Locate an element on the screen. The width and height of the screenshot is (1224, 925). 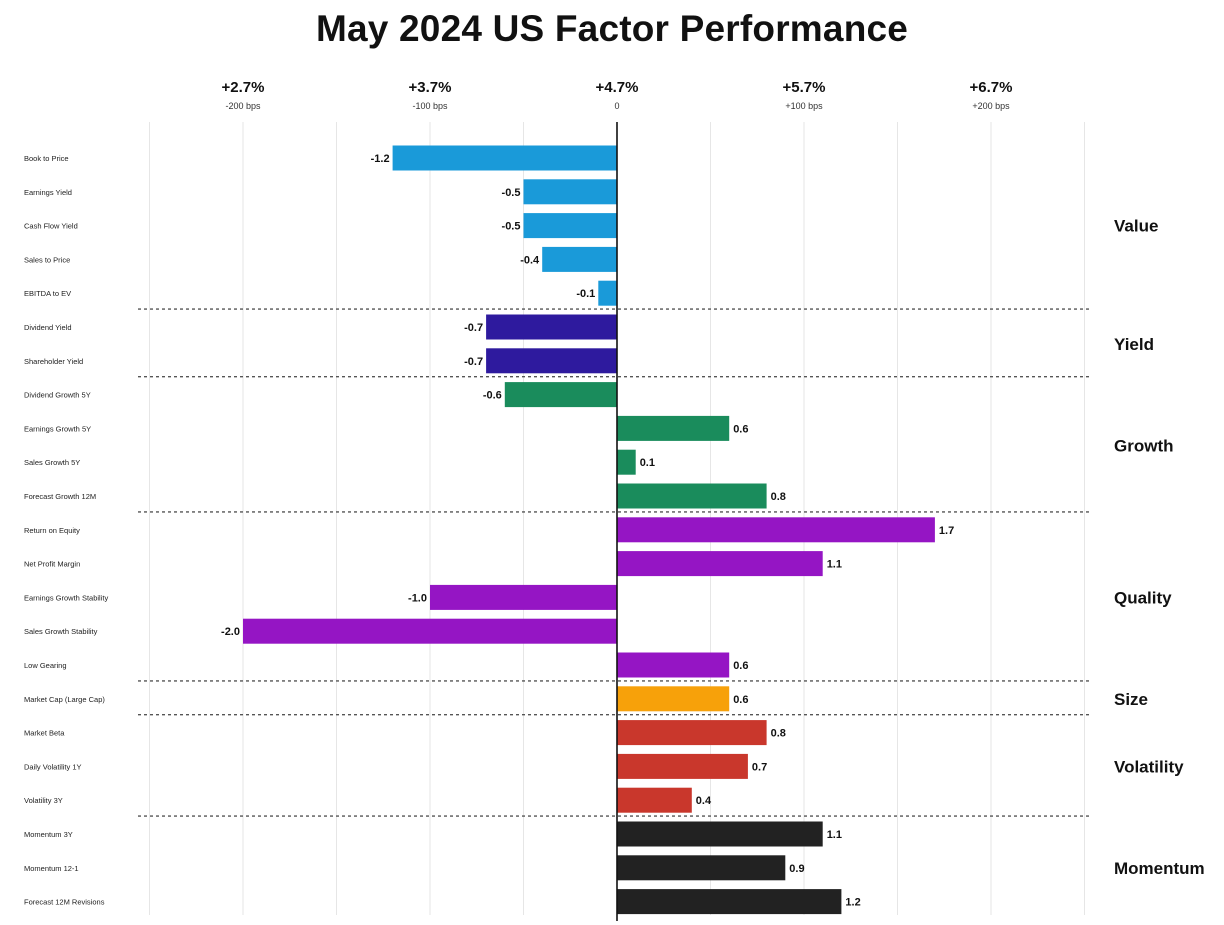
value-label: 0.4 is located at coordinates (704, 801).